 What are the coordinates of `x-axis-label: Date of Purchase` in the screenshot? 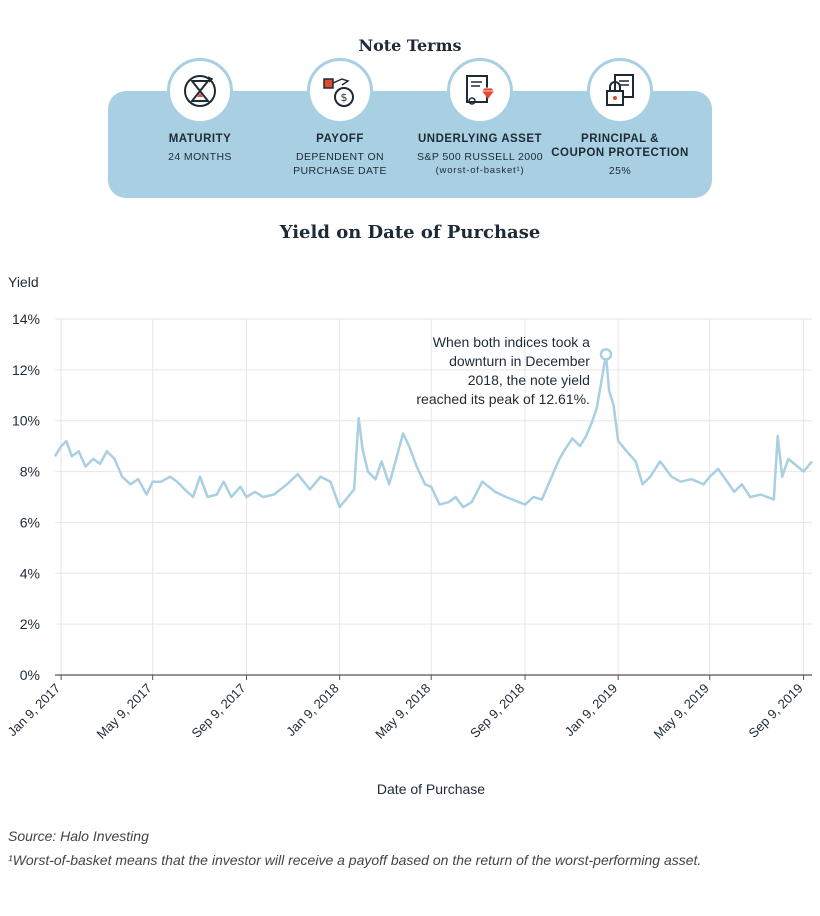 It's located at (431, 789).